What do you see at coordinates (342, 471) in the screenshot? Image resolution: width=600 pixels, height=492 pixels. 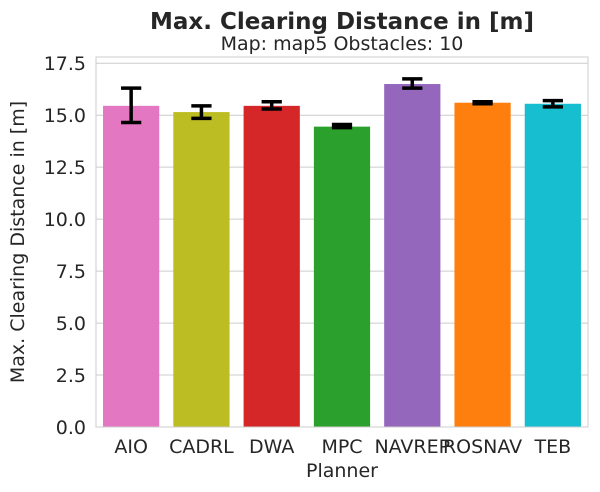 I see `x-axis-label: Planner` at bounding box center [342, 471].